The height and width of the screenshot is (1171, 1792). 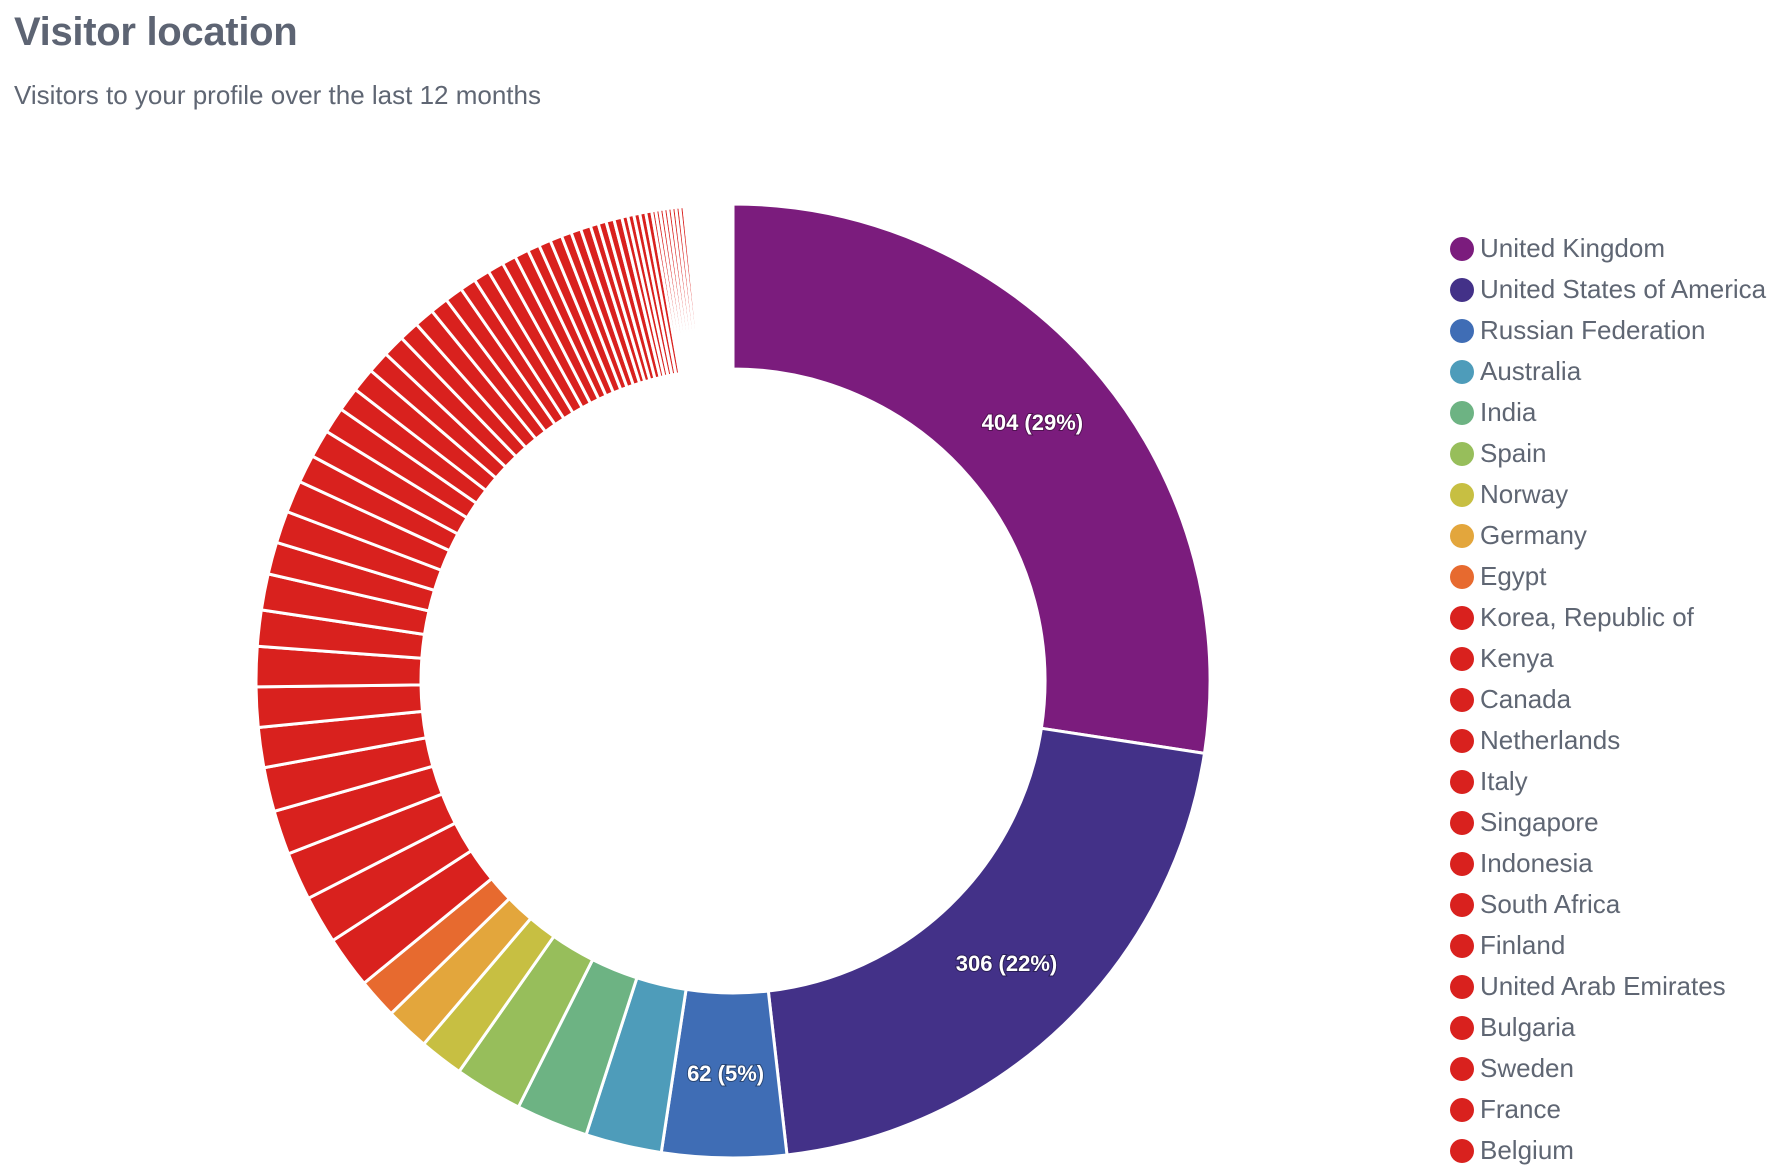 I want to click on page-title: Visitor location, so click(x=156, y=32).